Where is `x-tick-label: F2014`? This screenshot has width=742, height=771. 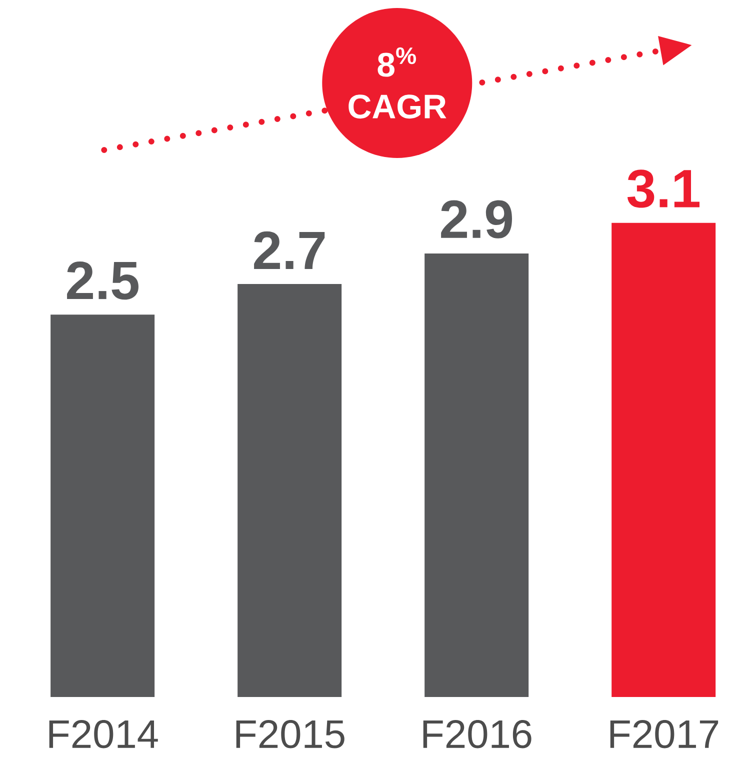 x-tick-label: F2014 is located at coordinates (103, 734).